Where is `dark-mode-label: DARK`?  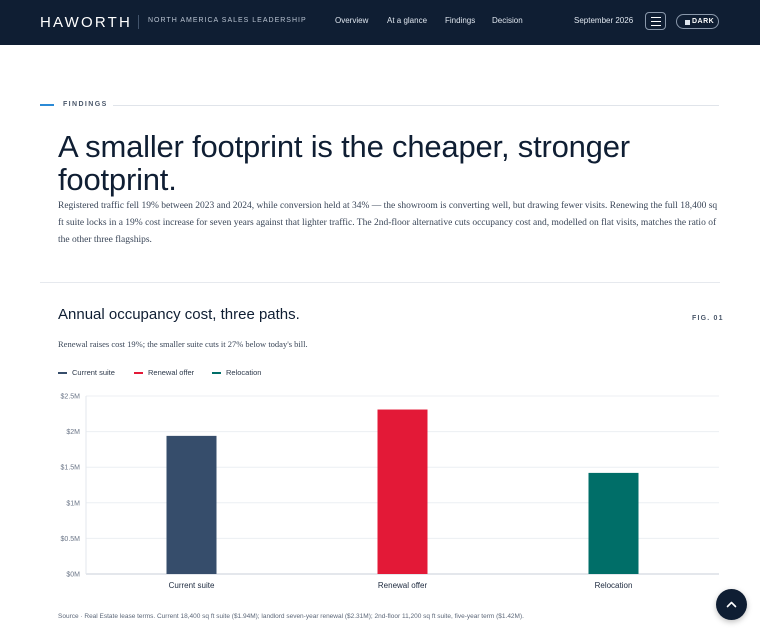
dark-mode-label: DARK is located at coordinates (703, 21).